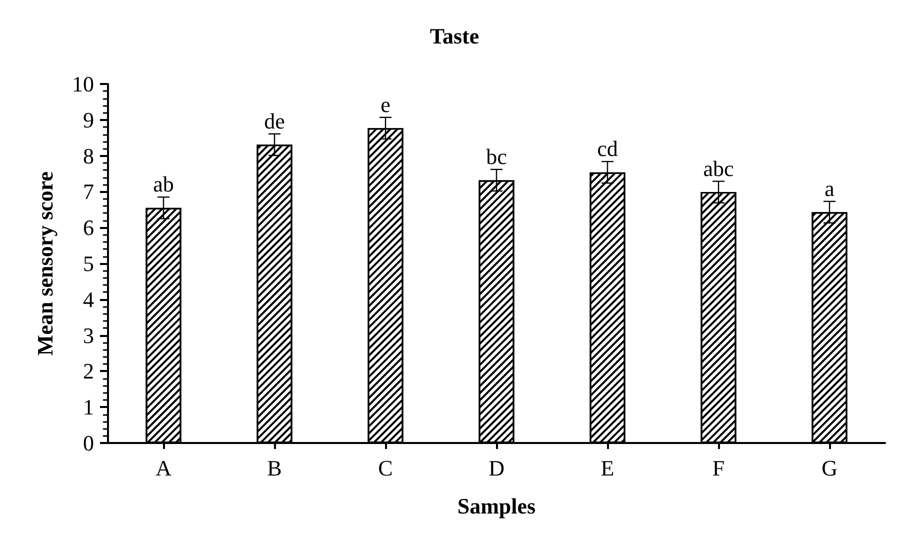  What do you see at coordinates (88, 155) in the screenshot?
I see `y-tick-label: 8` at bounding box center [88, 155].